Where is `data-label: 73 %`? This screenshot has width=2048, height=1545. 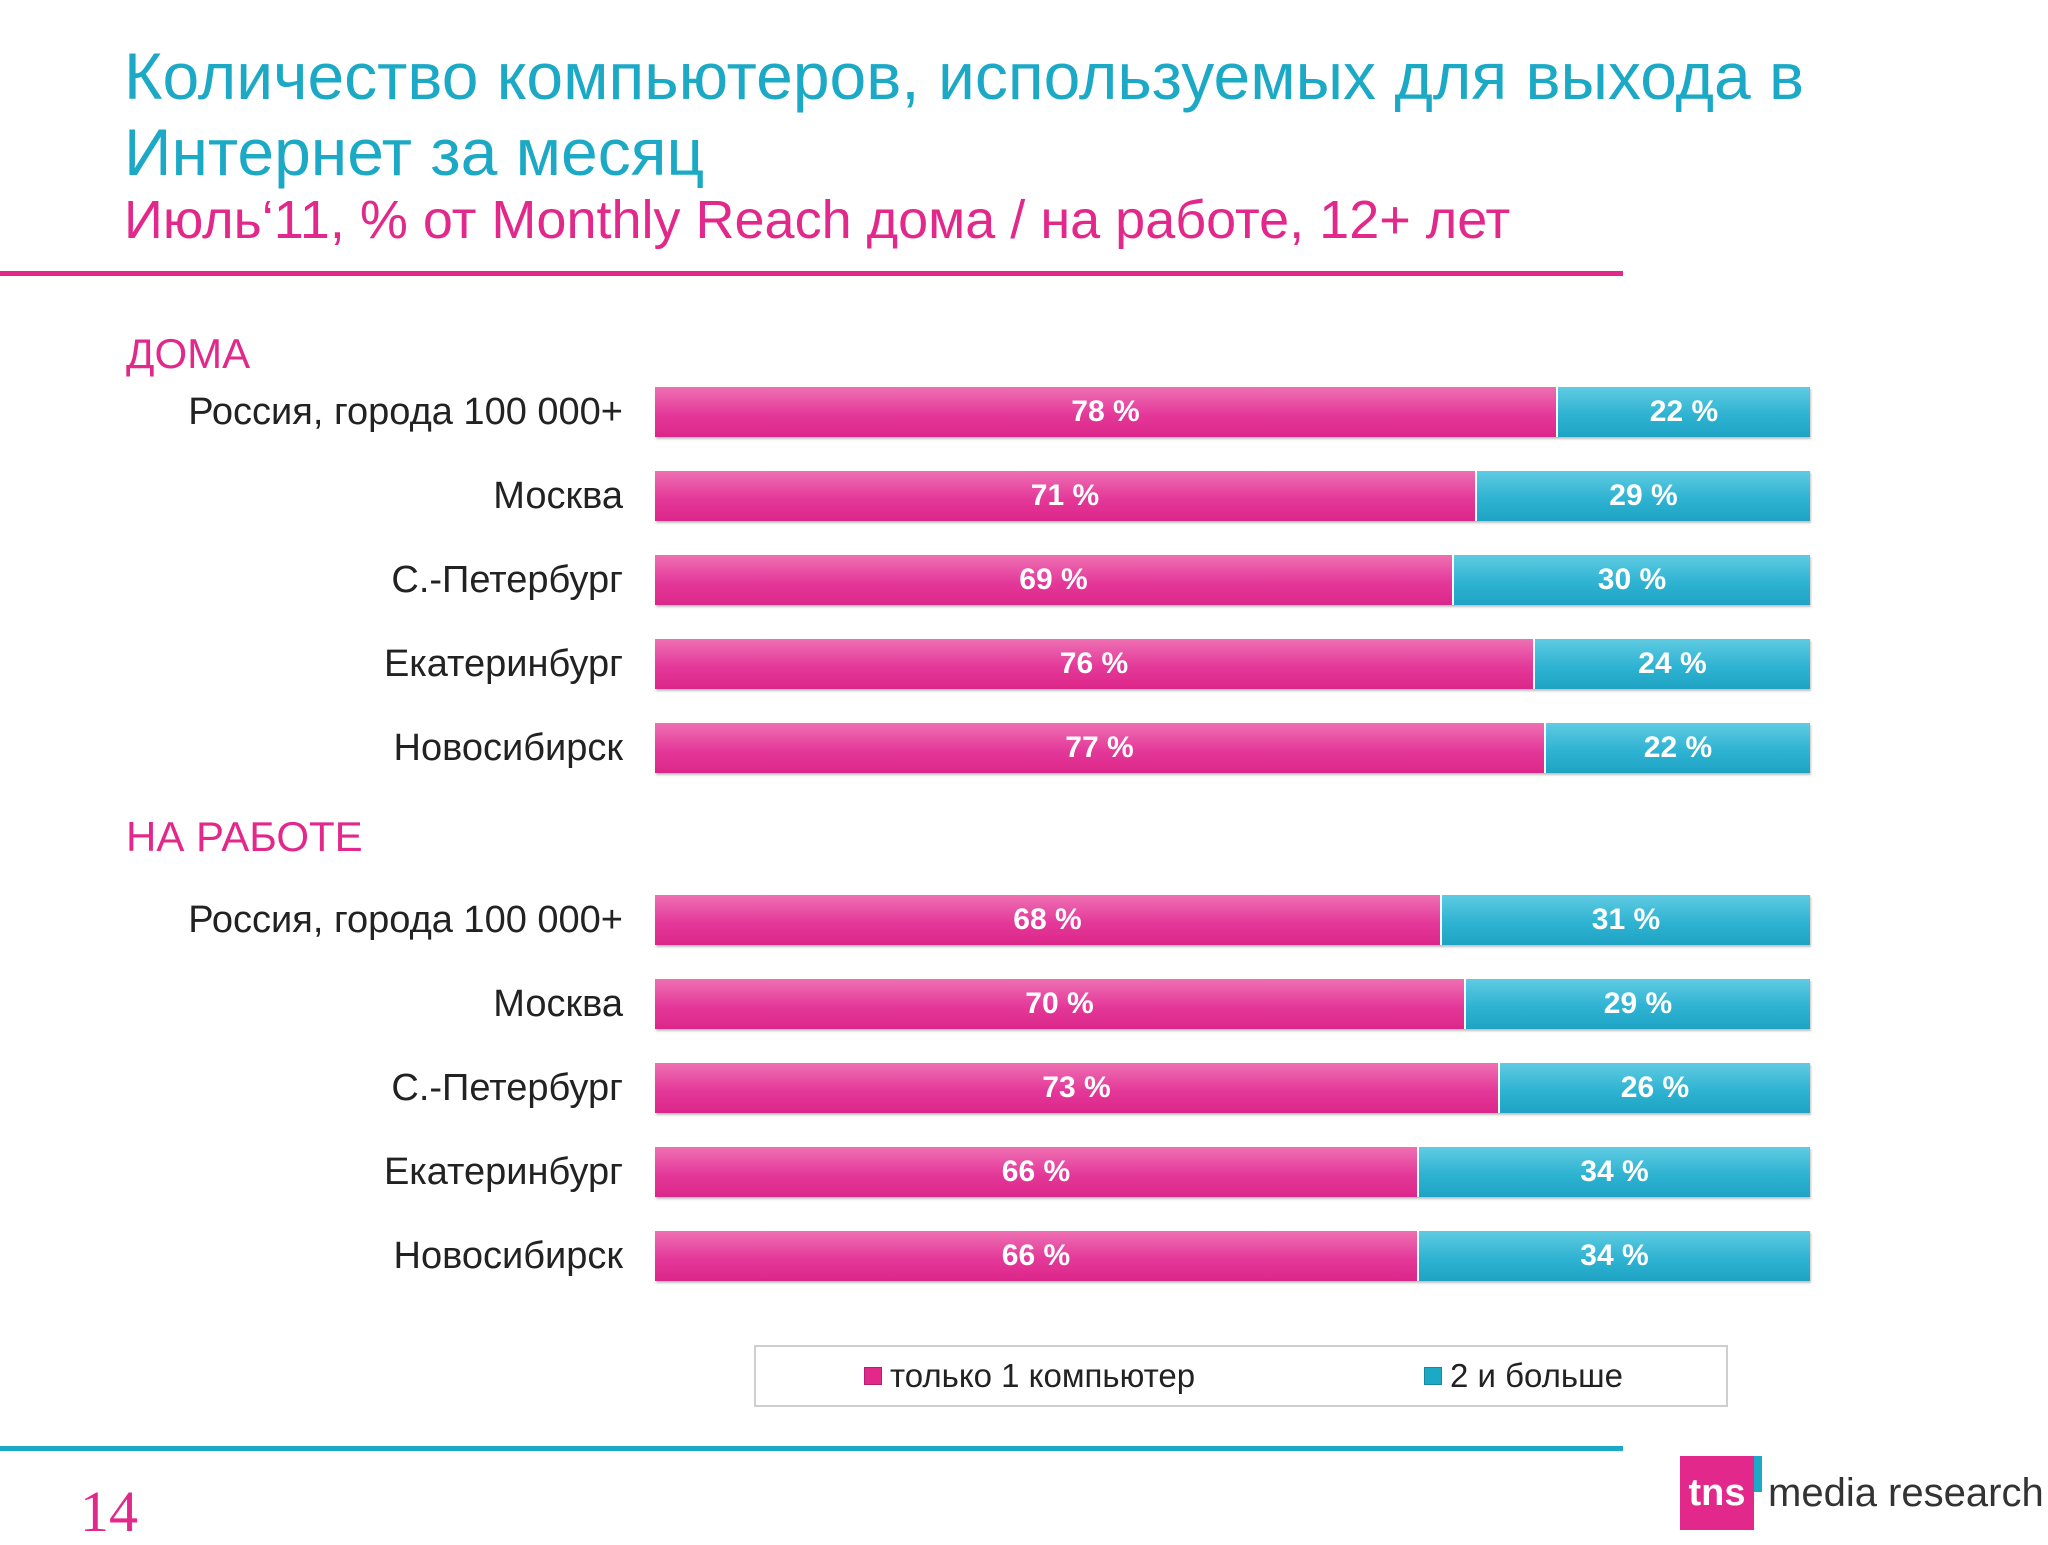
data-label: 73 % is located at coordinates (1076, 1087).